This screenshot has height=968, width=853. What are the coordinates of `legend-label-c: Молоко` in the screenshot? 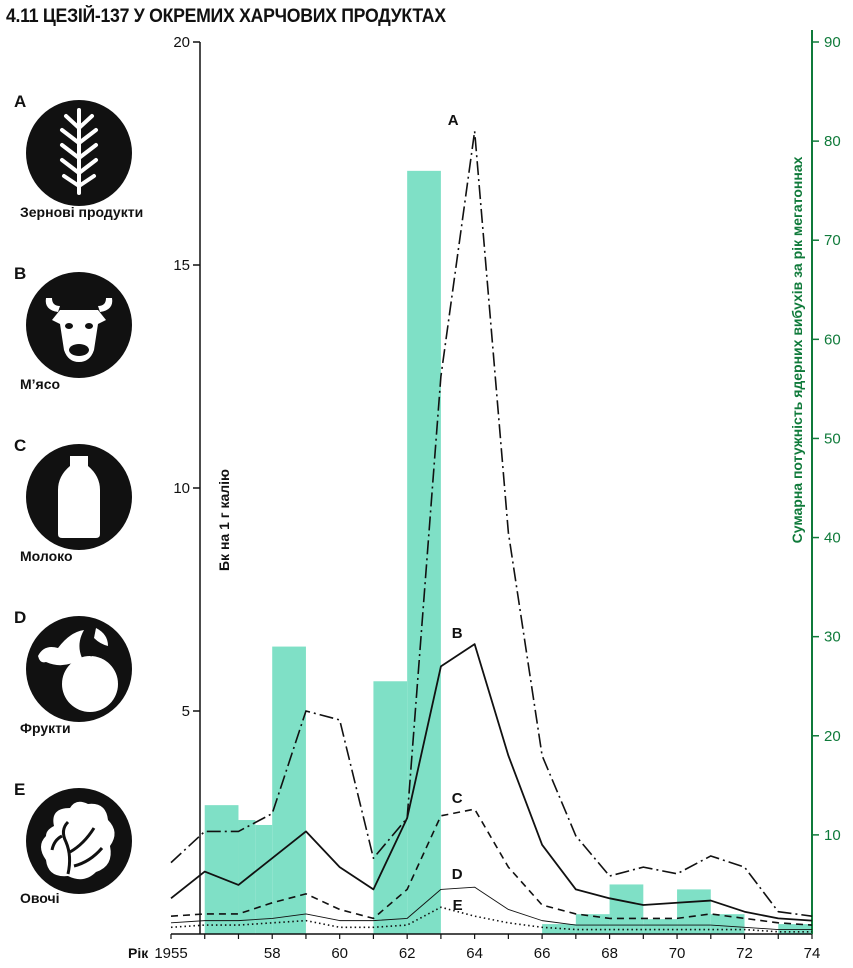 It's located at (46, 556).